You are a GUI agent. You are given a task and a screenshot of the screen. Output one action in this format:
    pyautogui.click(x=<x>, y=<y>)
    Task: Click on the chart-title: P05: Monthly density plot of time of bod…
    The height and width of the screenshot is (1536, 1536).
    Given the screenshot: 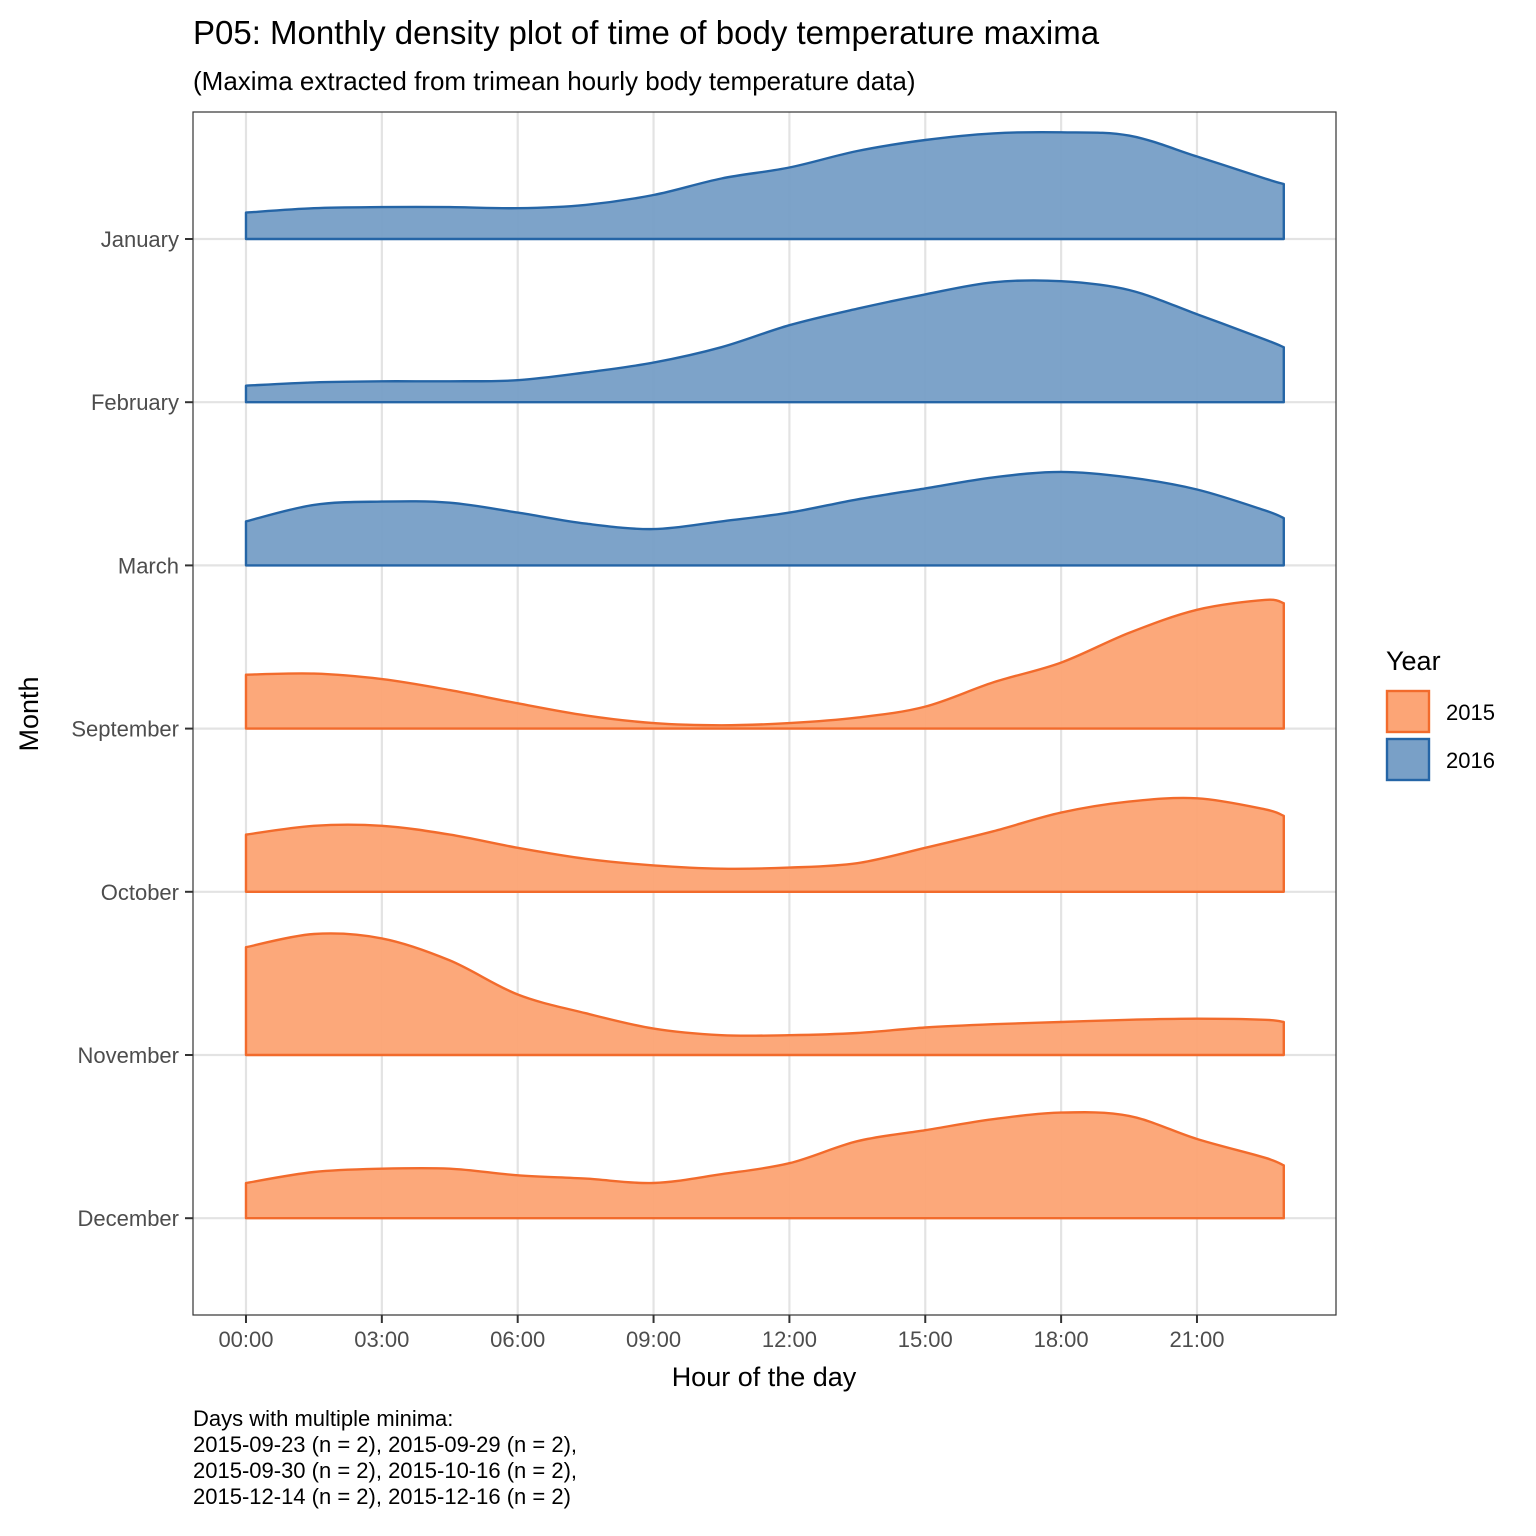 What is the action you would take?
    pyautogui.click(x=646, y=32)
    